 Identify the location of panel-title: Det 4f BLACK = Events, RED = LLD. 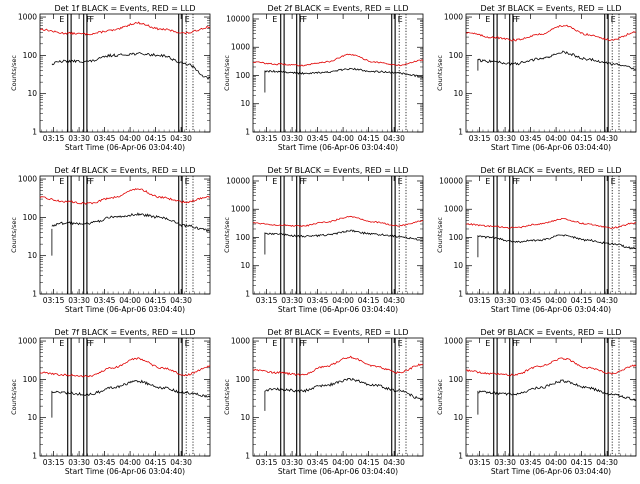
(124, 170).